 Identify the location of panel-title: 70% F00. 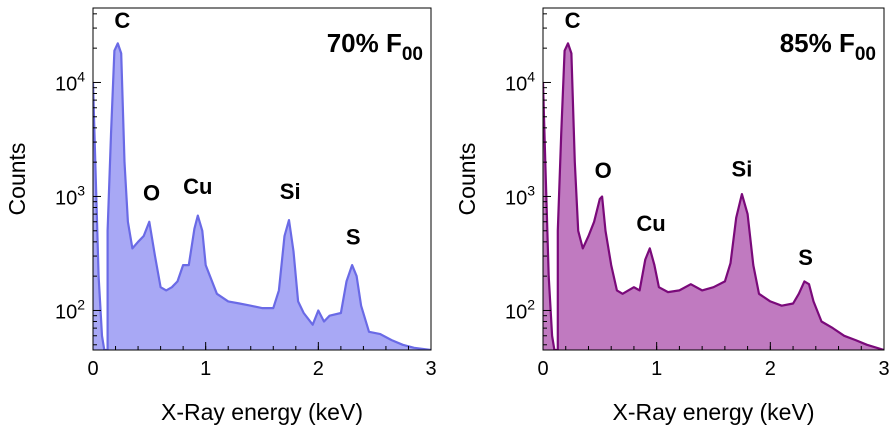
(375, 46).